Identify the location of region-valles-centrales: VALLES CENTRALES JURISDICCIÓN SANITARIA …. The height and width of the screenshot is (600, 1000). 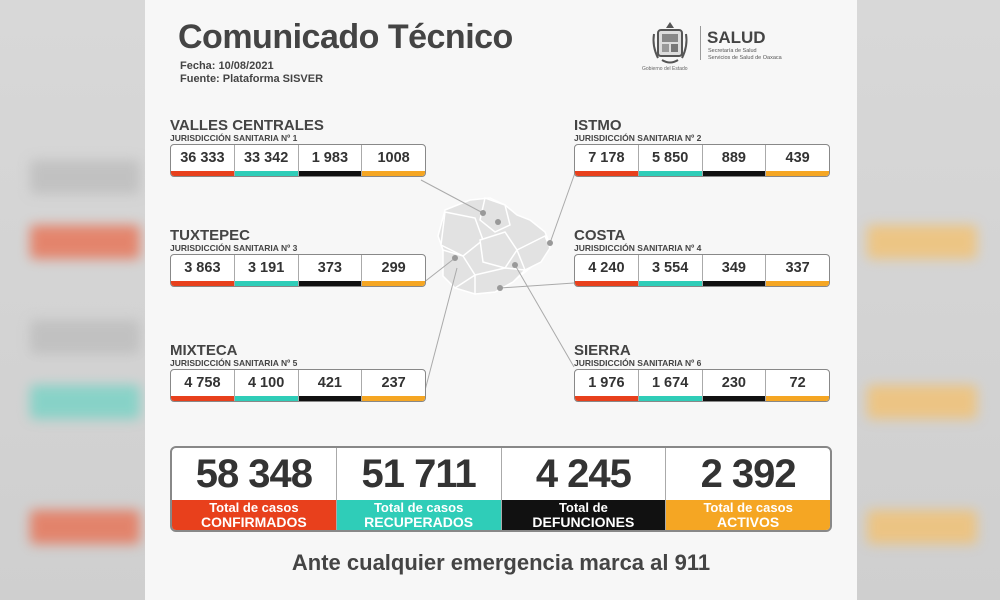
(298, 147).